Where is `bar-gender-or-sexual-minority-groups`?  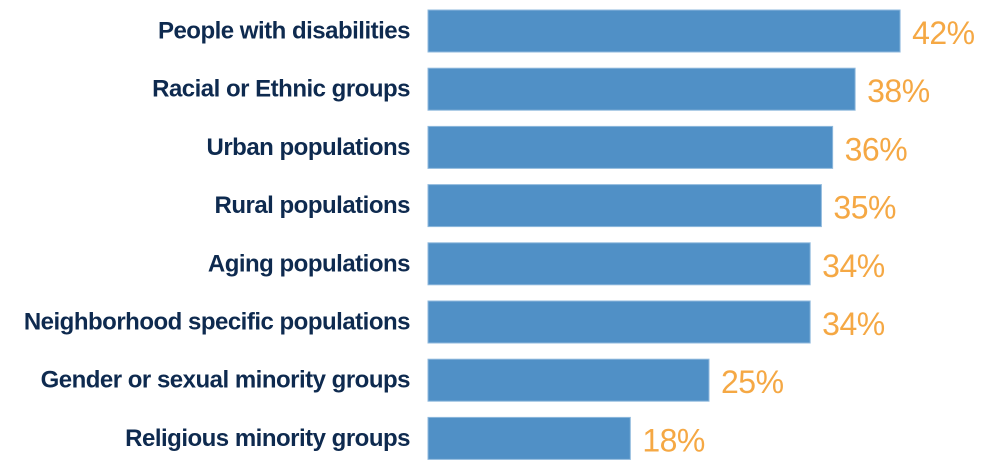 bar-gender-or-sexual-minority-groups is located at coordinates (568, 380).